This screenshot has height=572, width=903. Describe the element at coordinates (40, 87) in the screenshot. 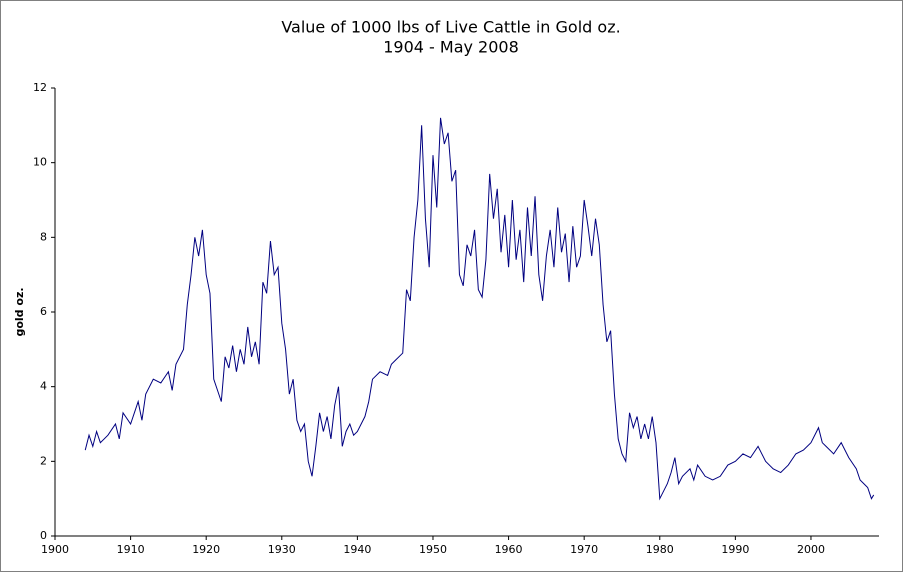

I see `y-tick-label: 12` at that location.